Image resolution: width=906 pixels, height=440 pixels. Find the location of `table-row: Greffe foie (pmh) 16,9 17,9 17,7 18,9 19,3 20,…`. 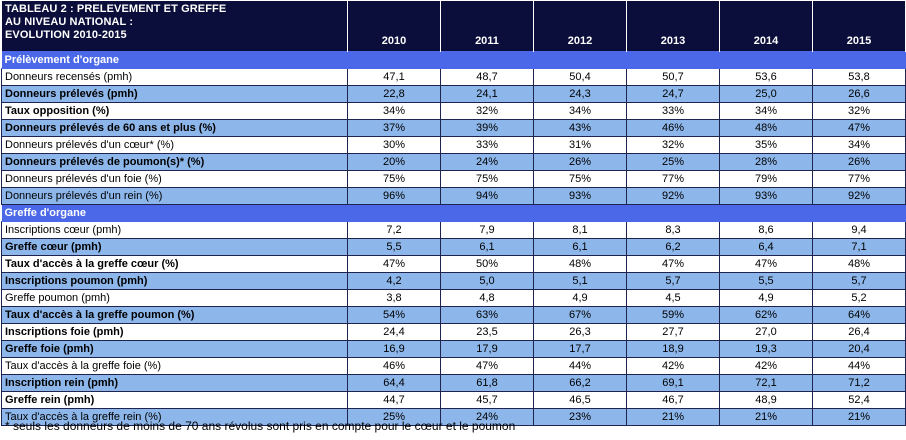

table-row: Greffe foie (pmh) 16,9 17,9 17,7 18,9 19,3 20,… is located at coordinates (453, 349).